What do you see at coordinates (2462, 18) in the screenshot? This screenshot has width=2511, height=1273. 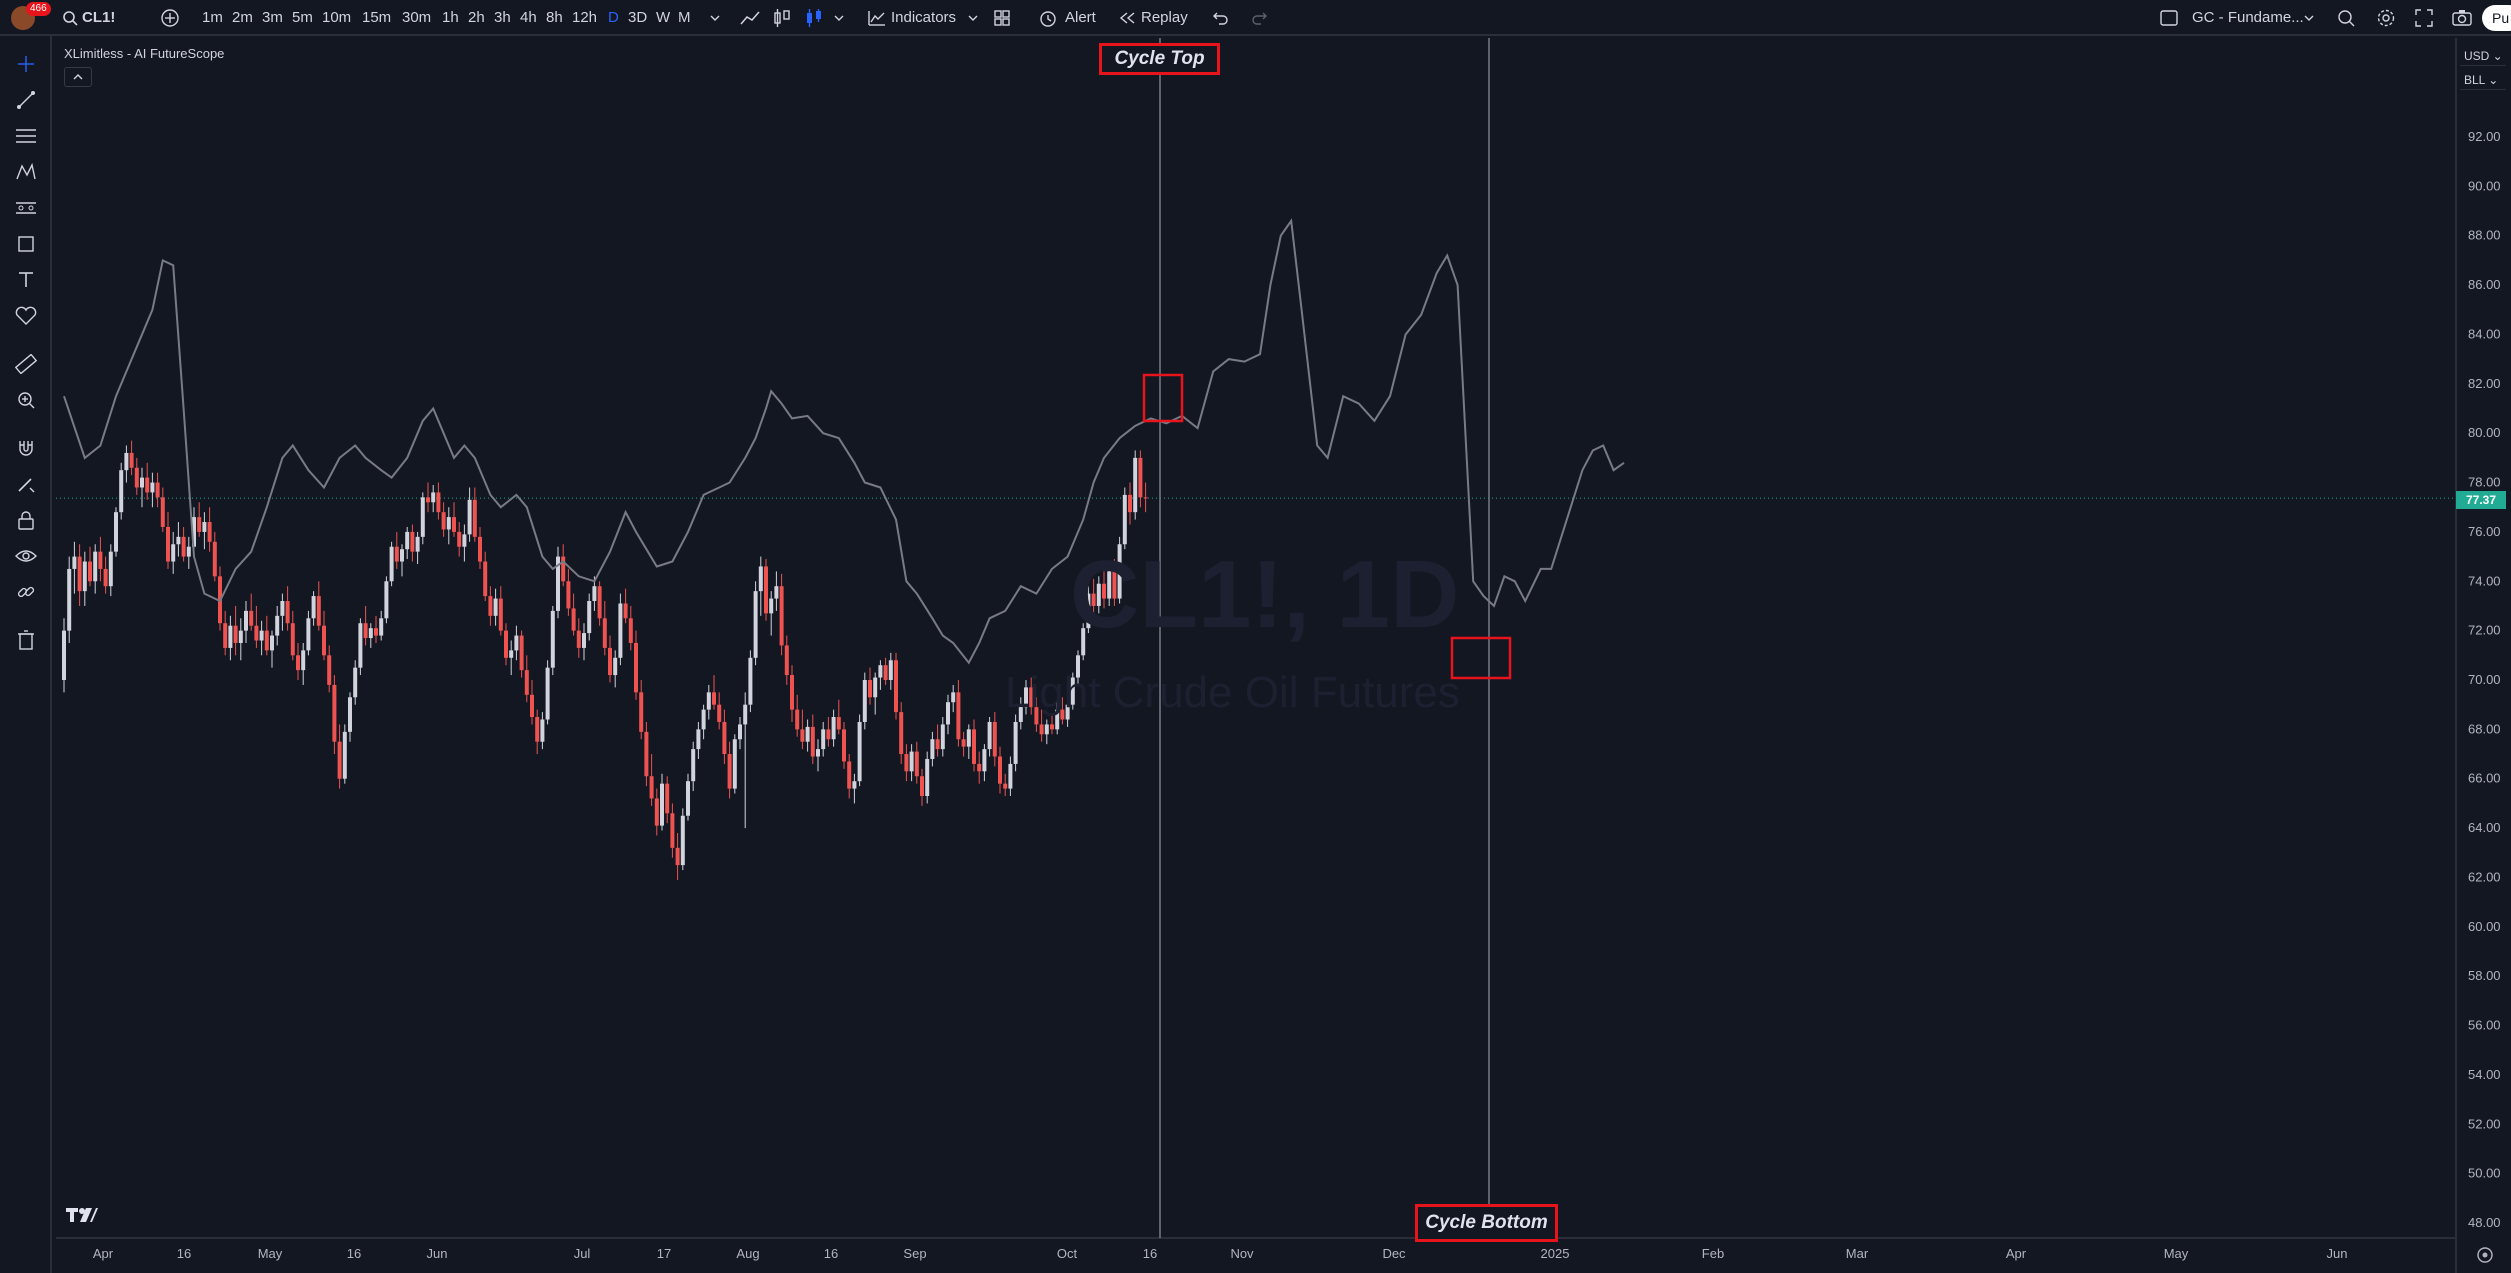 I see `camera-icon` at bounding box center [2462, 18].